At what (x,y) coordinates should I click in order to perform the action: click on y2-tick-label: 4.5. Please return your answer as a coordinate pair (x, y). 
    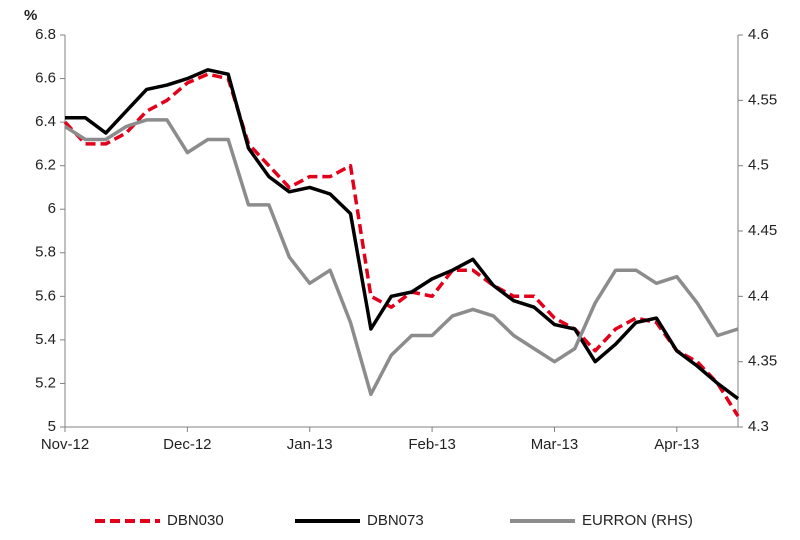
    Looking at the image, I should click on (758, 165).